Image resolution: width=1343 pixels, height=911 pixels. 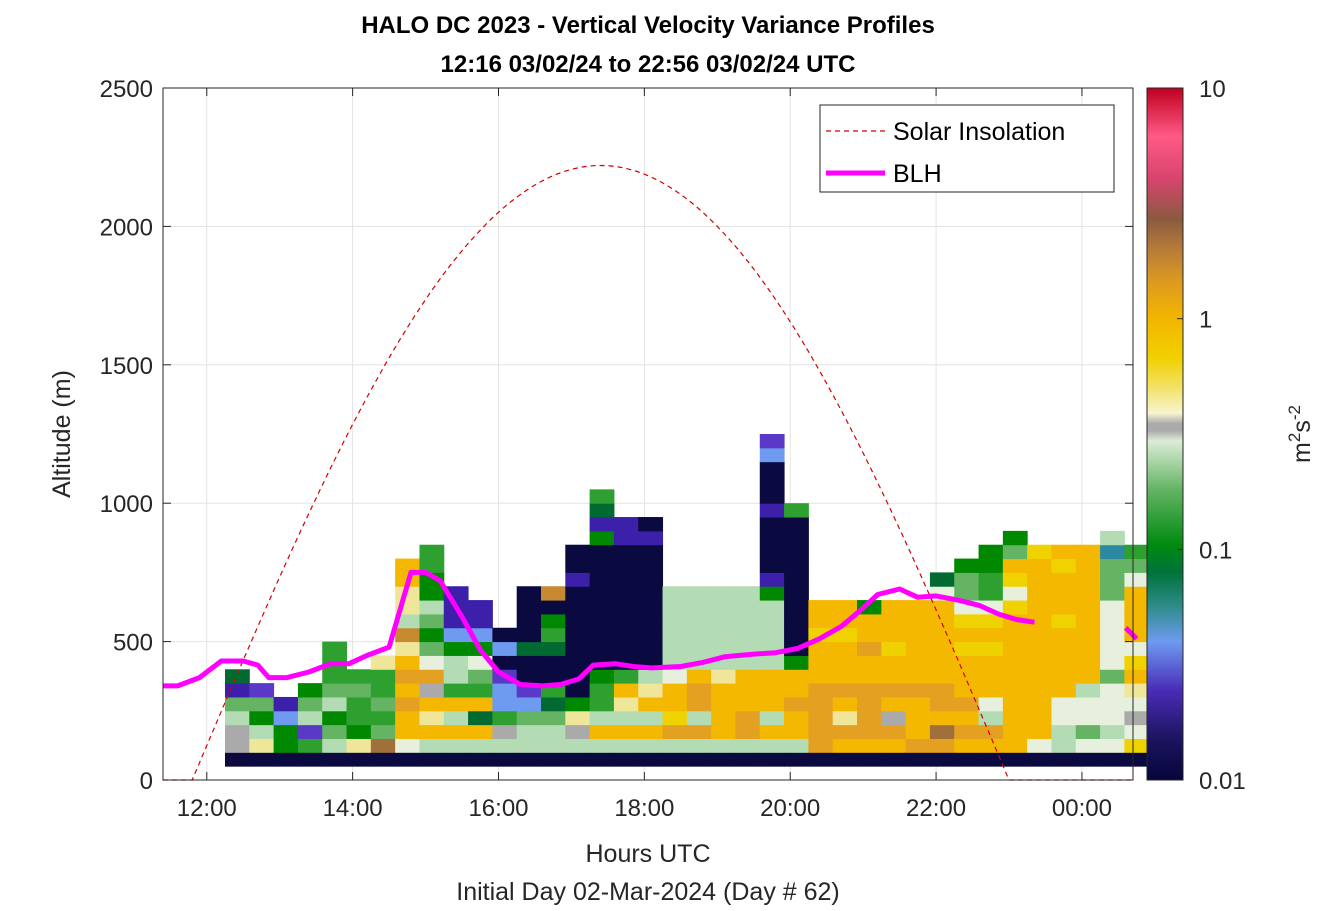 I want to click on y-axis-label: Altitude (m), so click(x=62, y=434).